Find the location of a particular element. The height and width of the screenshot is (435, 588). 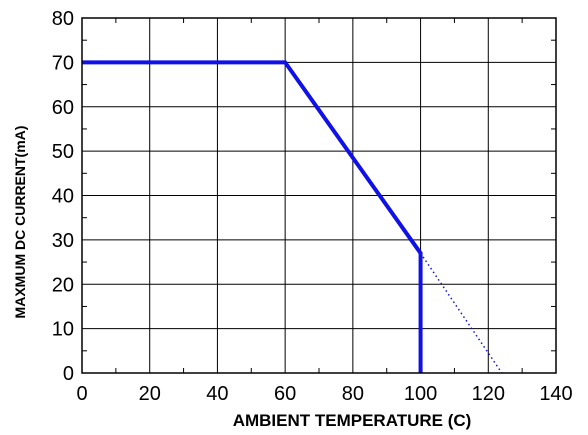

x-tick-label: 60 is located at coordinates (285, 394).